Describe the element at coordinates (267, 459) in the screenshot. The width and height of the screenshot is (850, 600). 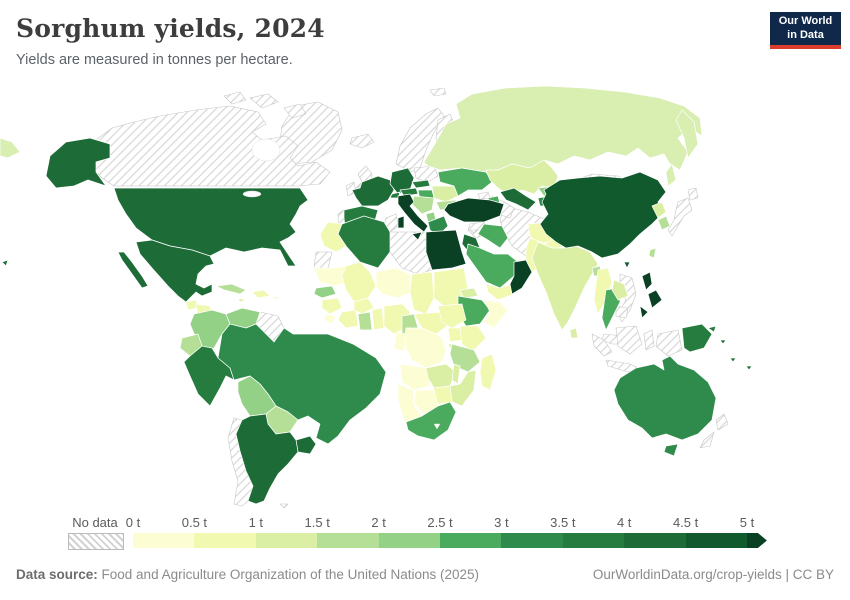
I see `country-argentina` at that location.